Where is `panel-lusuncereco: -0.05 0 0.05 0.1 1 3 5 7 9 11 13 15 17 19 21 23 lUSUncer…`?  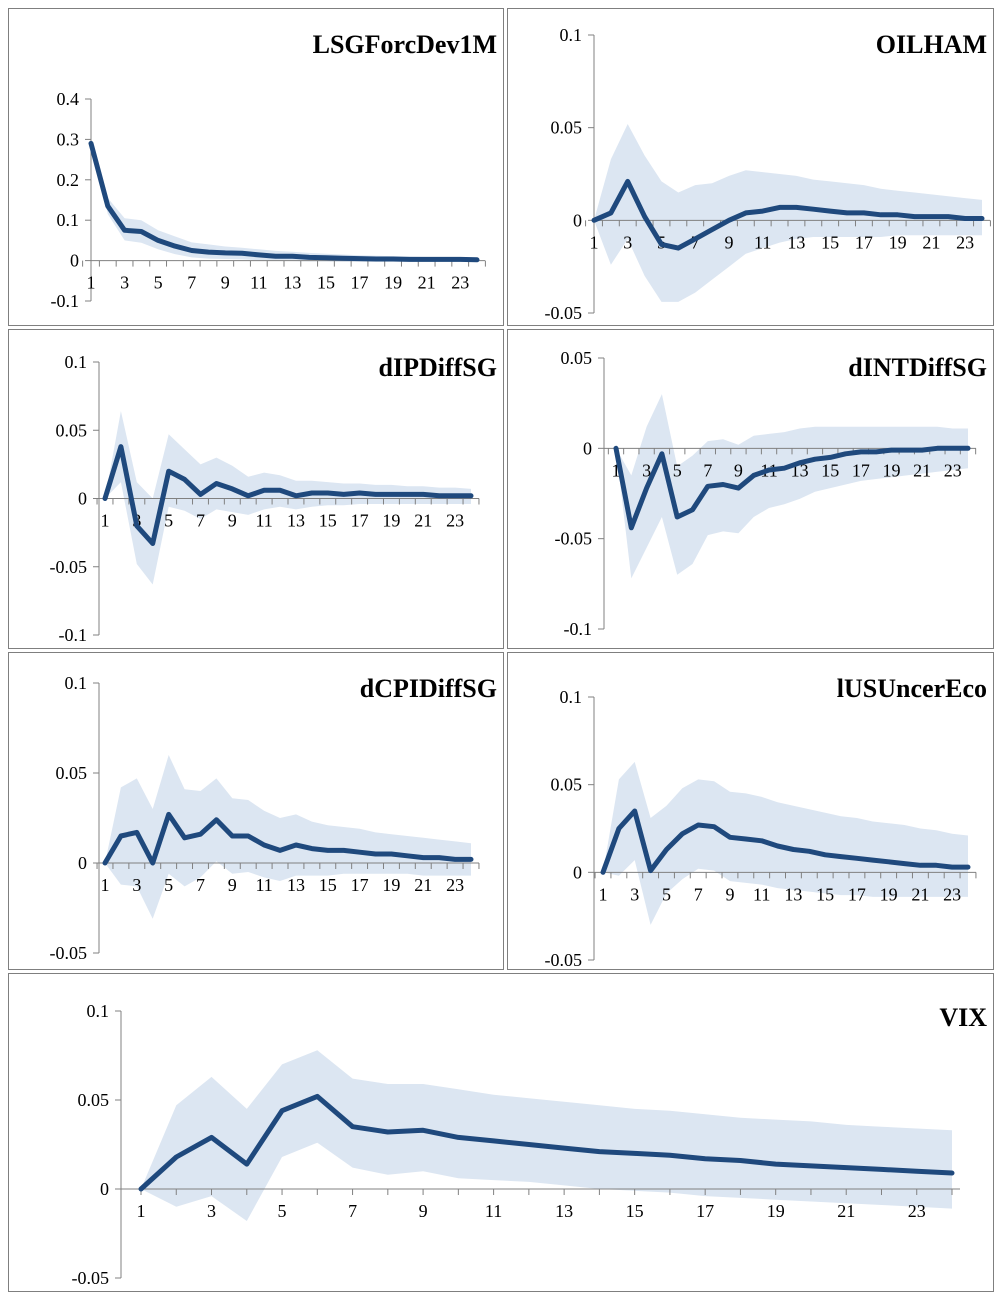 panel-lusuncereco: -0.05 0 0.05 0.1 1 3 5 7 9 11 13 15 17 19 21 23 lUSUncer… is located at coordinates (750, 811).